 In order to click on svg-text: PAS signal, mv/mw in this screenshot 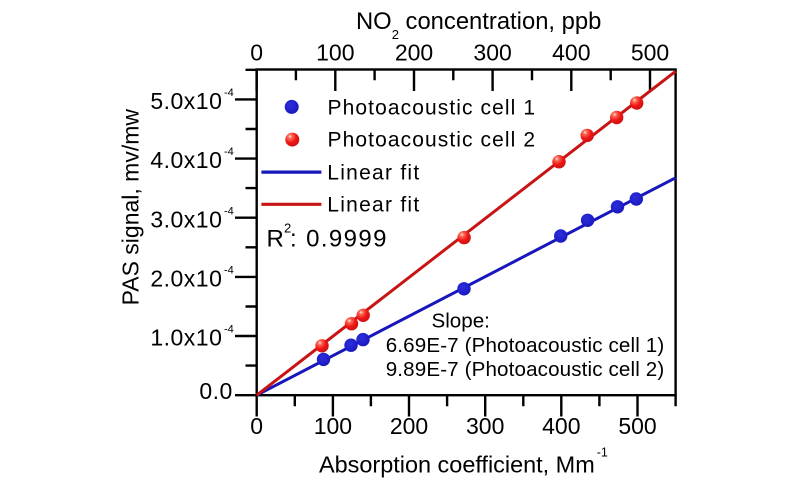, I will do `click(130, 207)`.